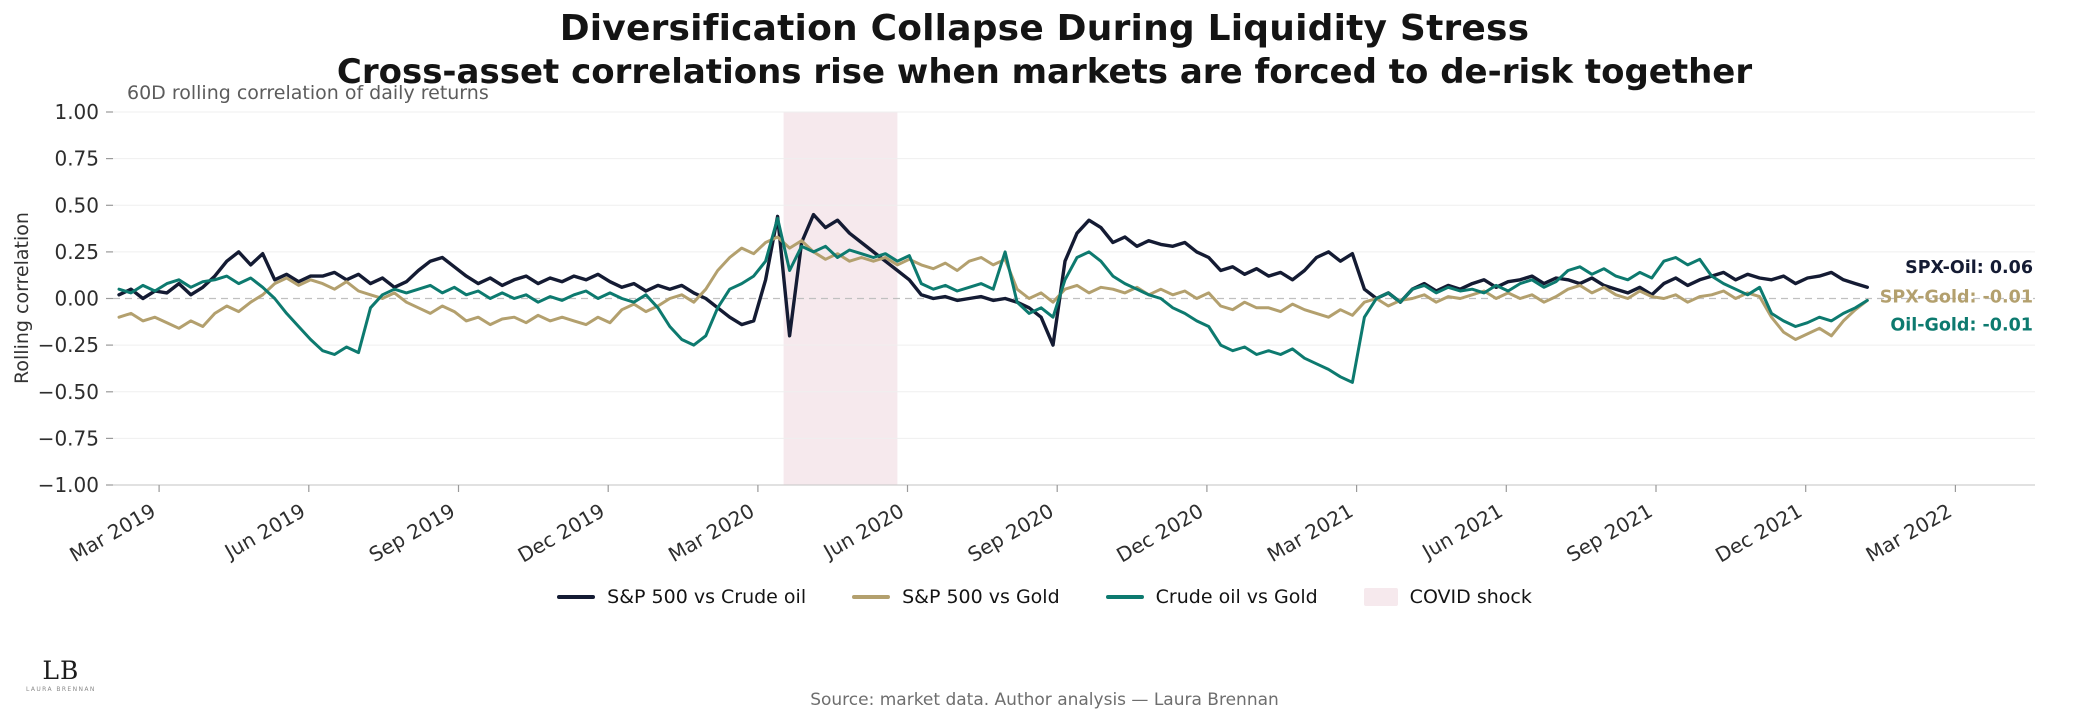  I want to click on y-tick-label: −0.75, so click(68, 438).